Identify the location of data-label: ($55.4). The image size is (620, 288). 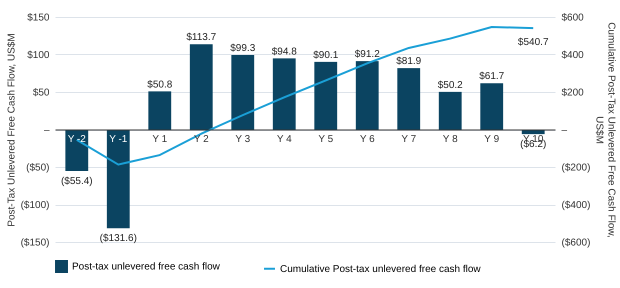
(76, 182).